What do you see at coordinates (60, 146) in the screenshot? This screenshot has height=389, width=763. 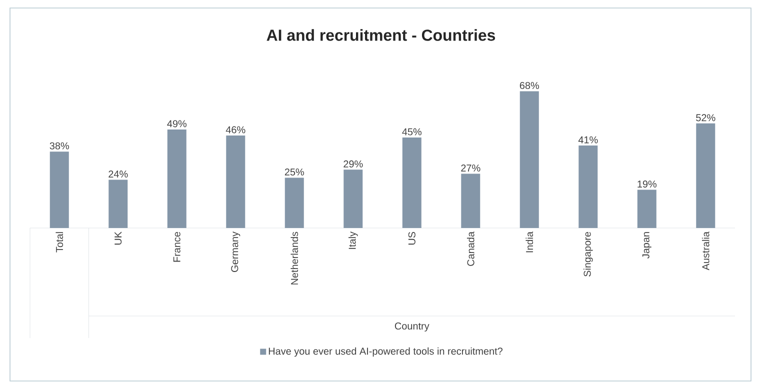 I see `data-label: 38%` at bounding box center [60, 146].